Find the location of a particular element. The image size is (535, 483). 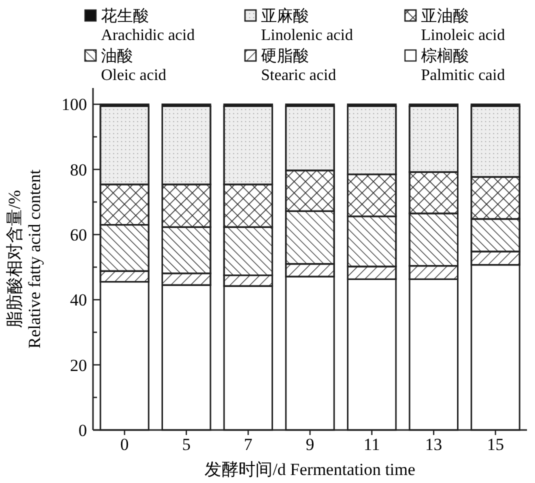

x-tick-label: 9 is located at coordinates (310, 444).